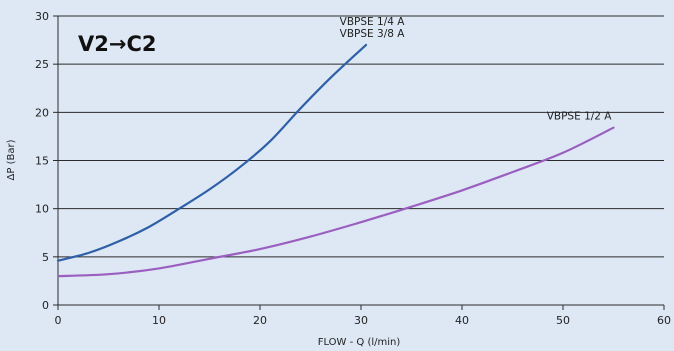 This screenshot has width=674, height=351. Describe the element at coordinates (580, 117) in the screenshot. I see `series-label: VBPSE 1/2 A` at that location.